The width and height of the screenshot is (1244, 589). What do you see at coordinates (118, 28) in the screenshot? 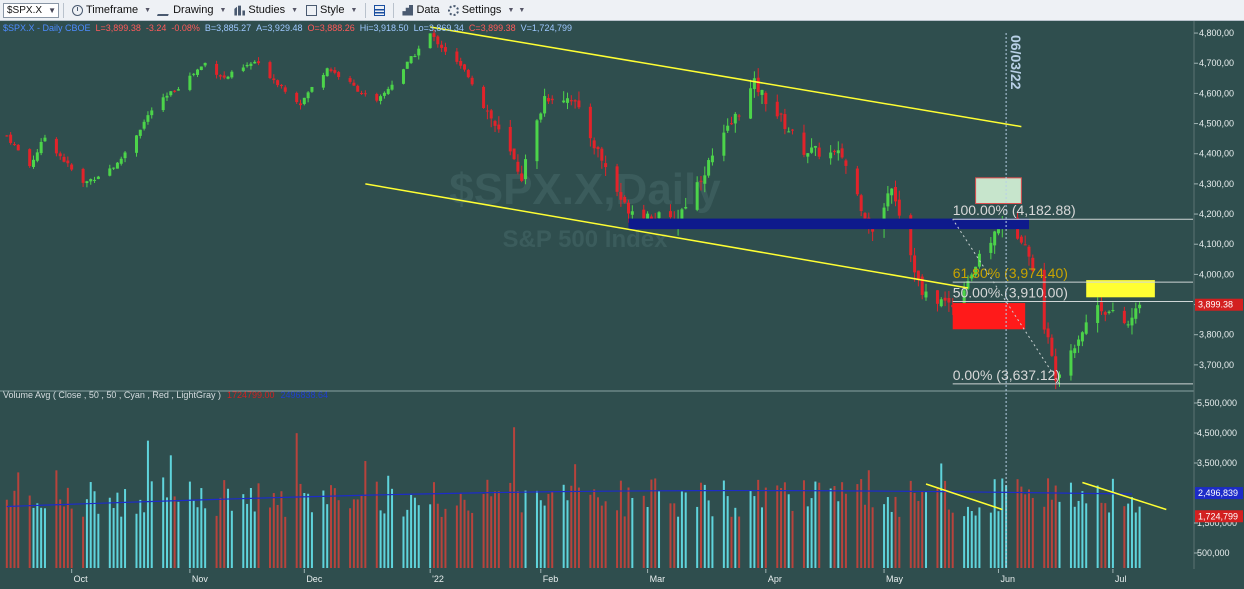
I see `last-price: L=3,899.38` at bounding box center [118, 28].